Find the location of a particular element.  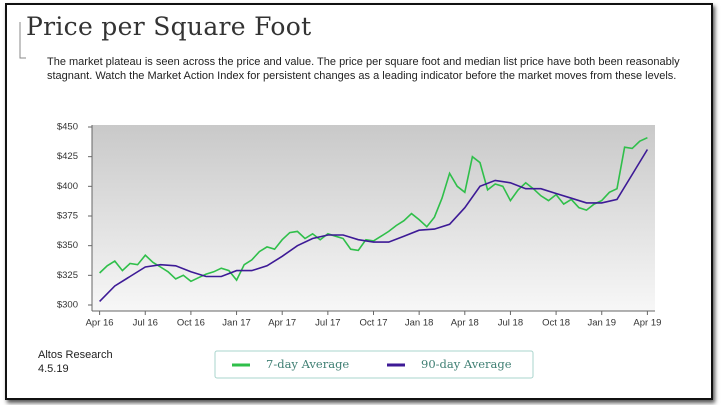

y-tick-label: $375 is located at coordinates (67, 216).